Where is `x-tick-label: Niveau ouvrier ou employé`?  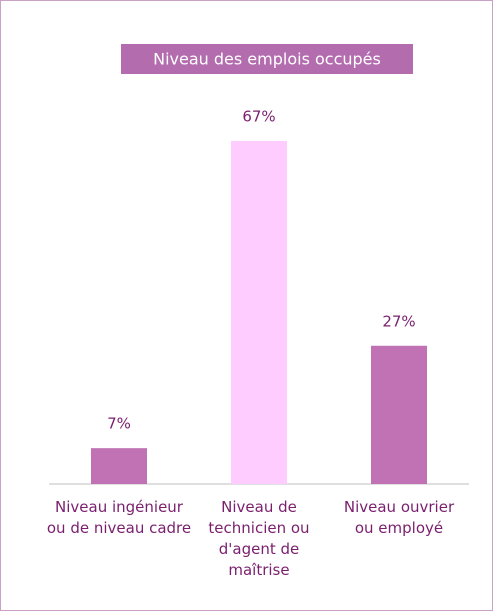
x-tick-label: Niveau ouvrier ou employé is located at coordinates (399, 517).